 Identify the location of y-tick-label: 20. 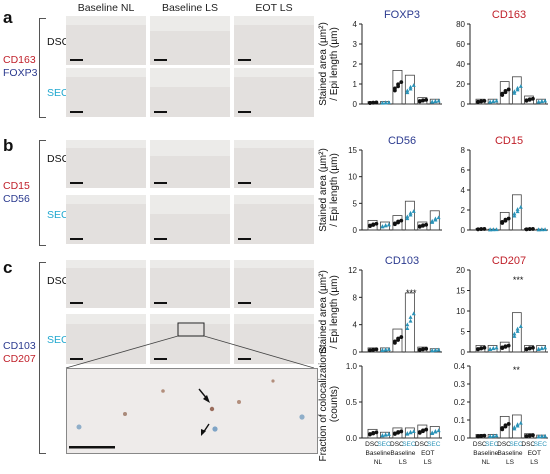
(460, 270).